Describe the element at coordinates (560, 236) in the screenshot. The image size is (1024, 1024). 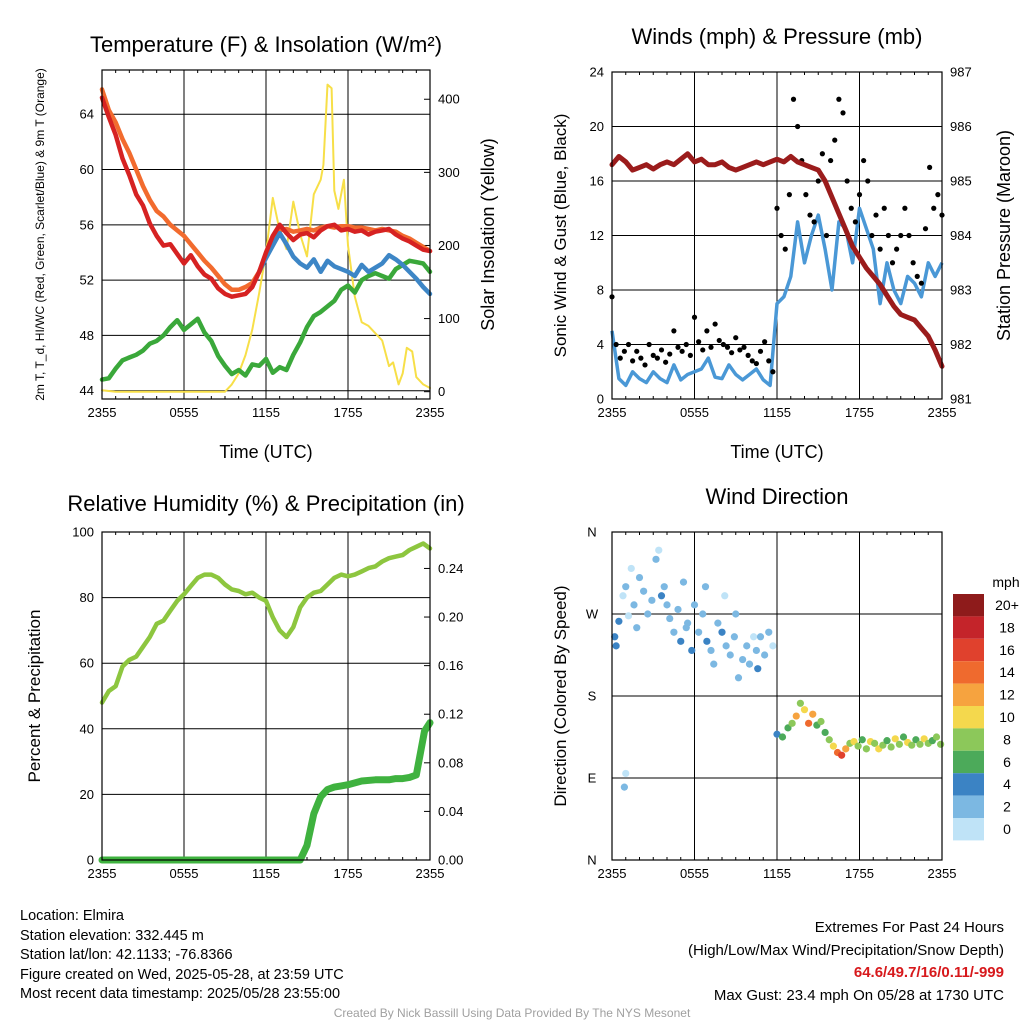
I see `y-axis-label: Sonic Wind & Gust (Blue, Black)` at that location.